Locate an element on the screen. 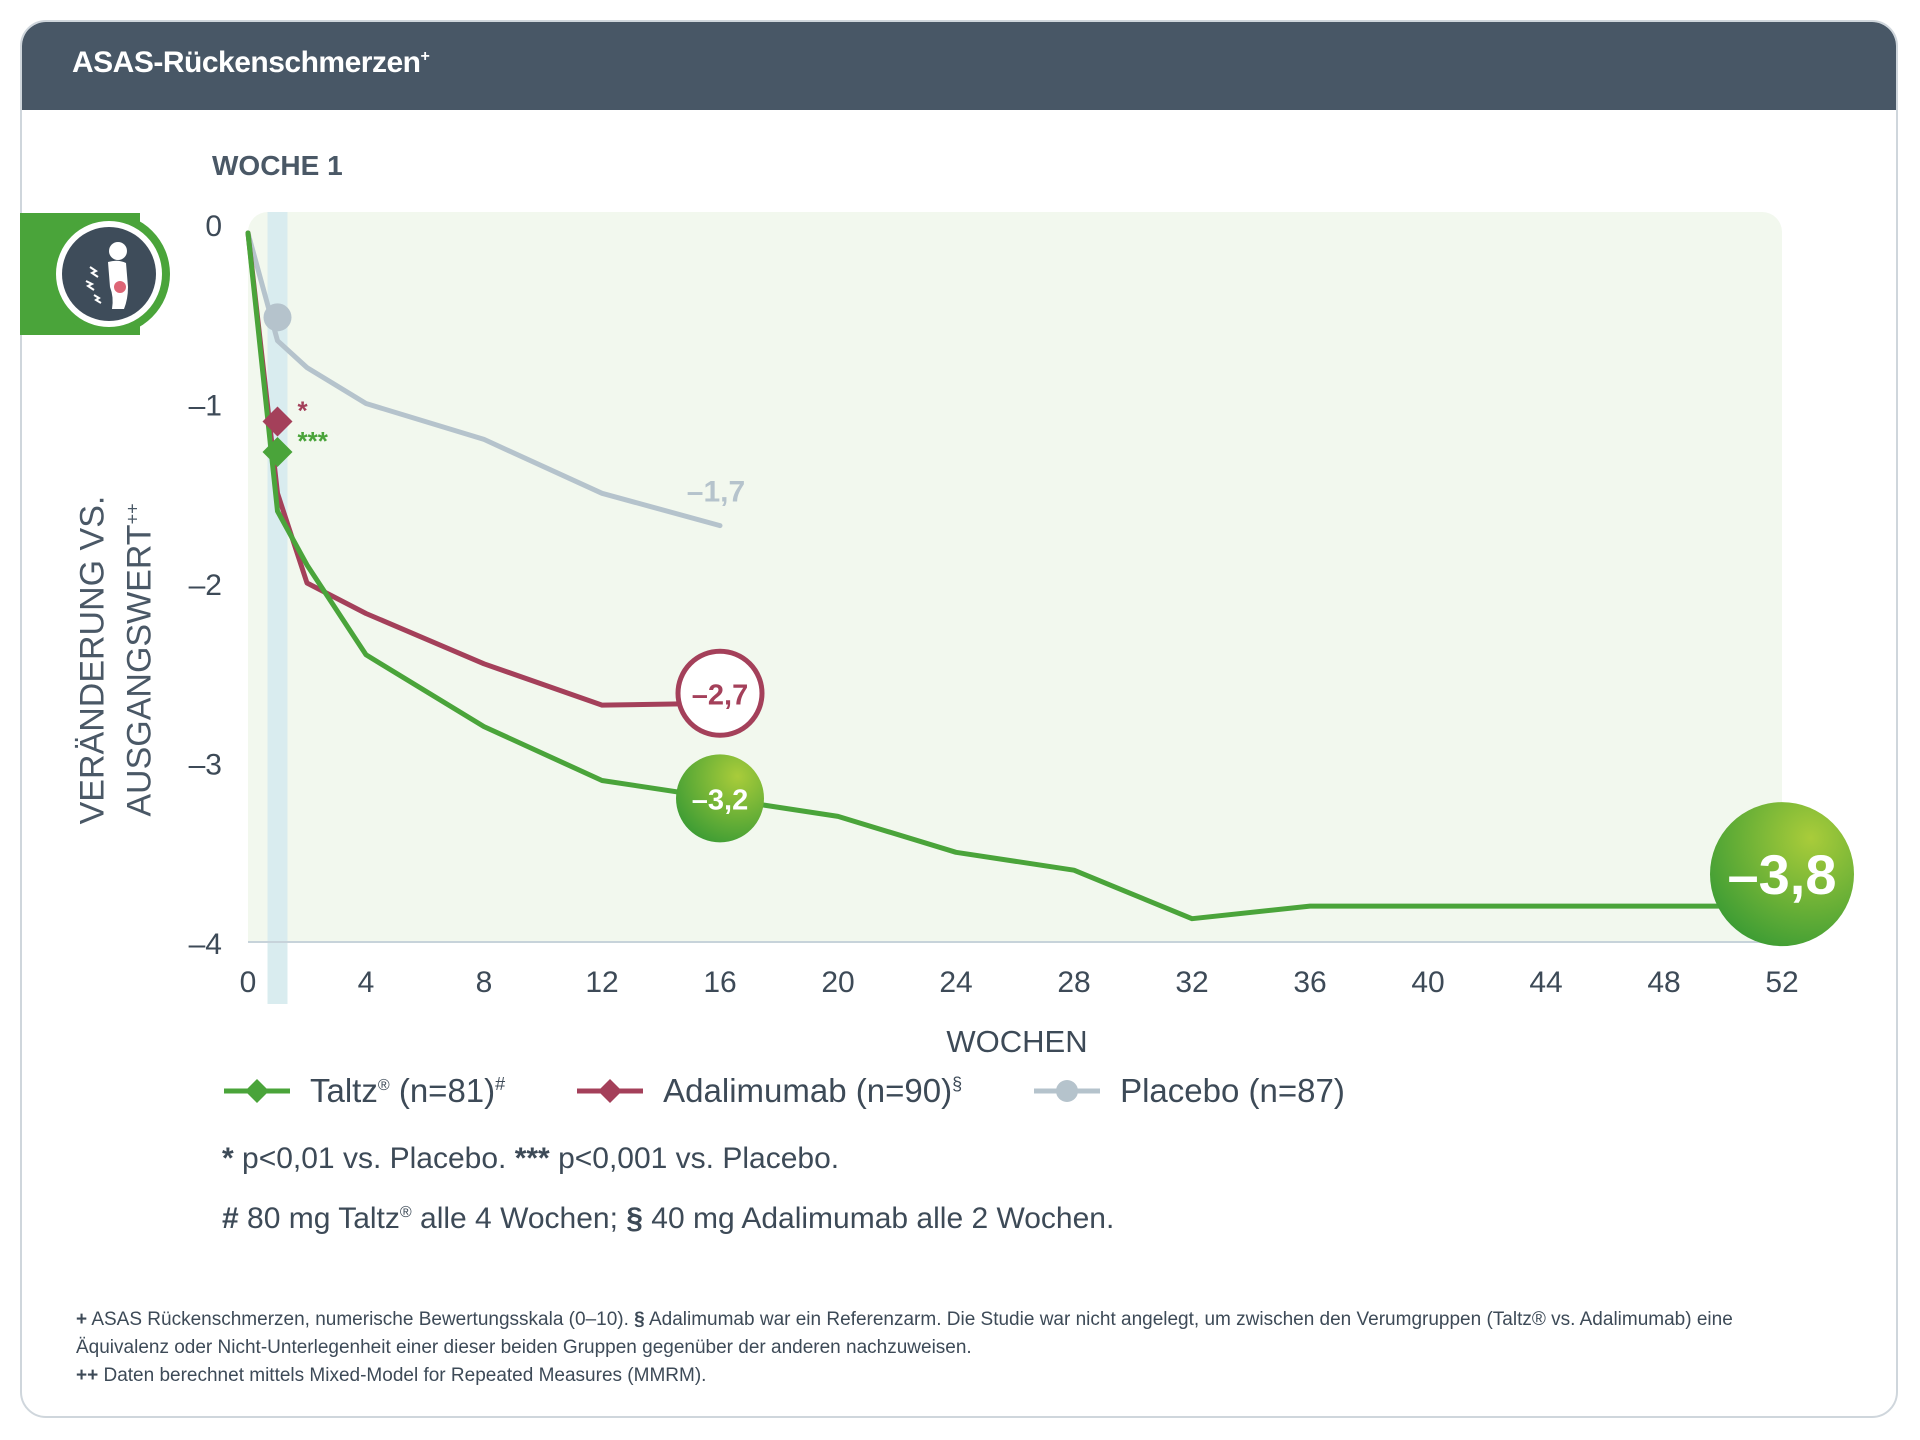  legend-swatch-adalimumab is located at coordinates (610, 1091).